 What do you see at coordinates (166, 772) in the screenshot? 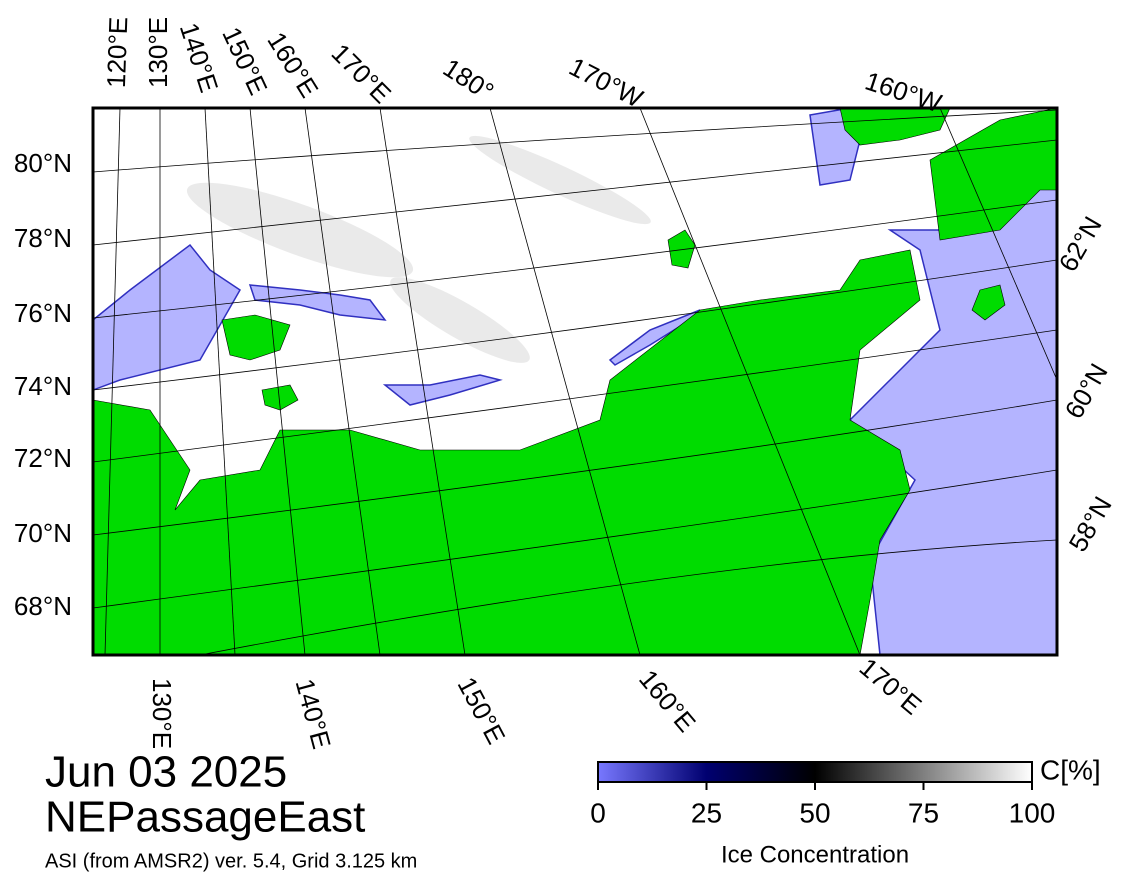
I see `date: Jun 03 2025` at bounding box center [166, 772].